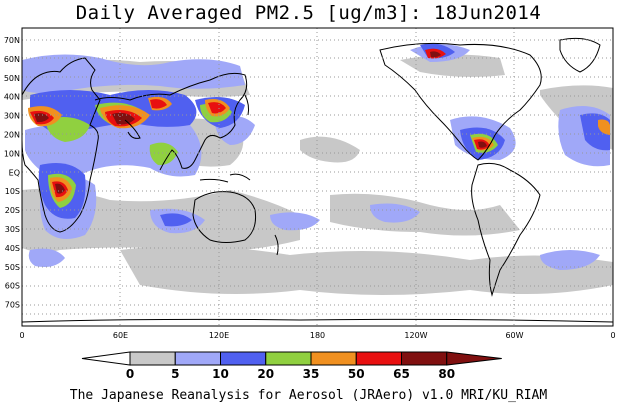  Describe the element at coordinates (12, 191) in the screenshot. I see `lat-label-10s: 10S` at that location.